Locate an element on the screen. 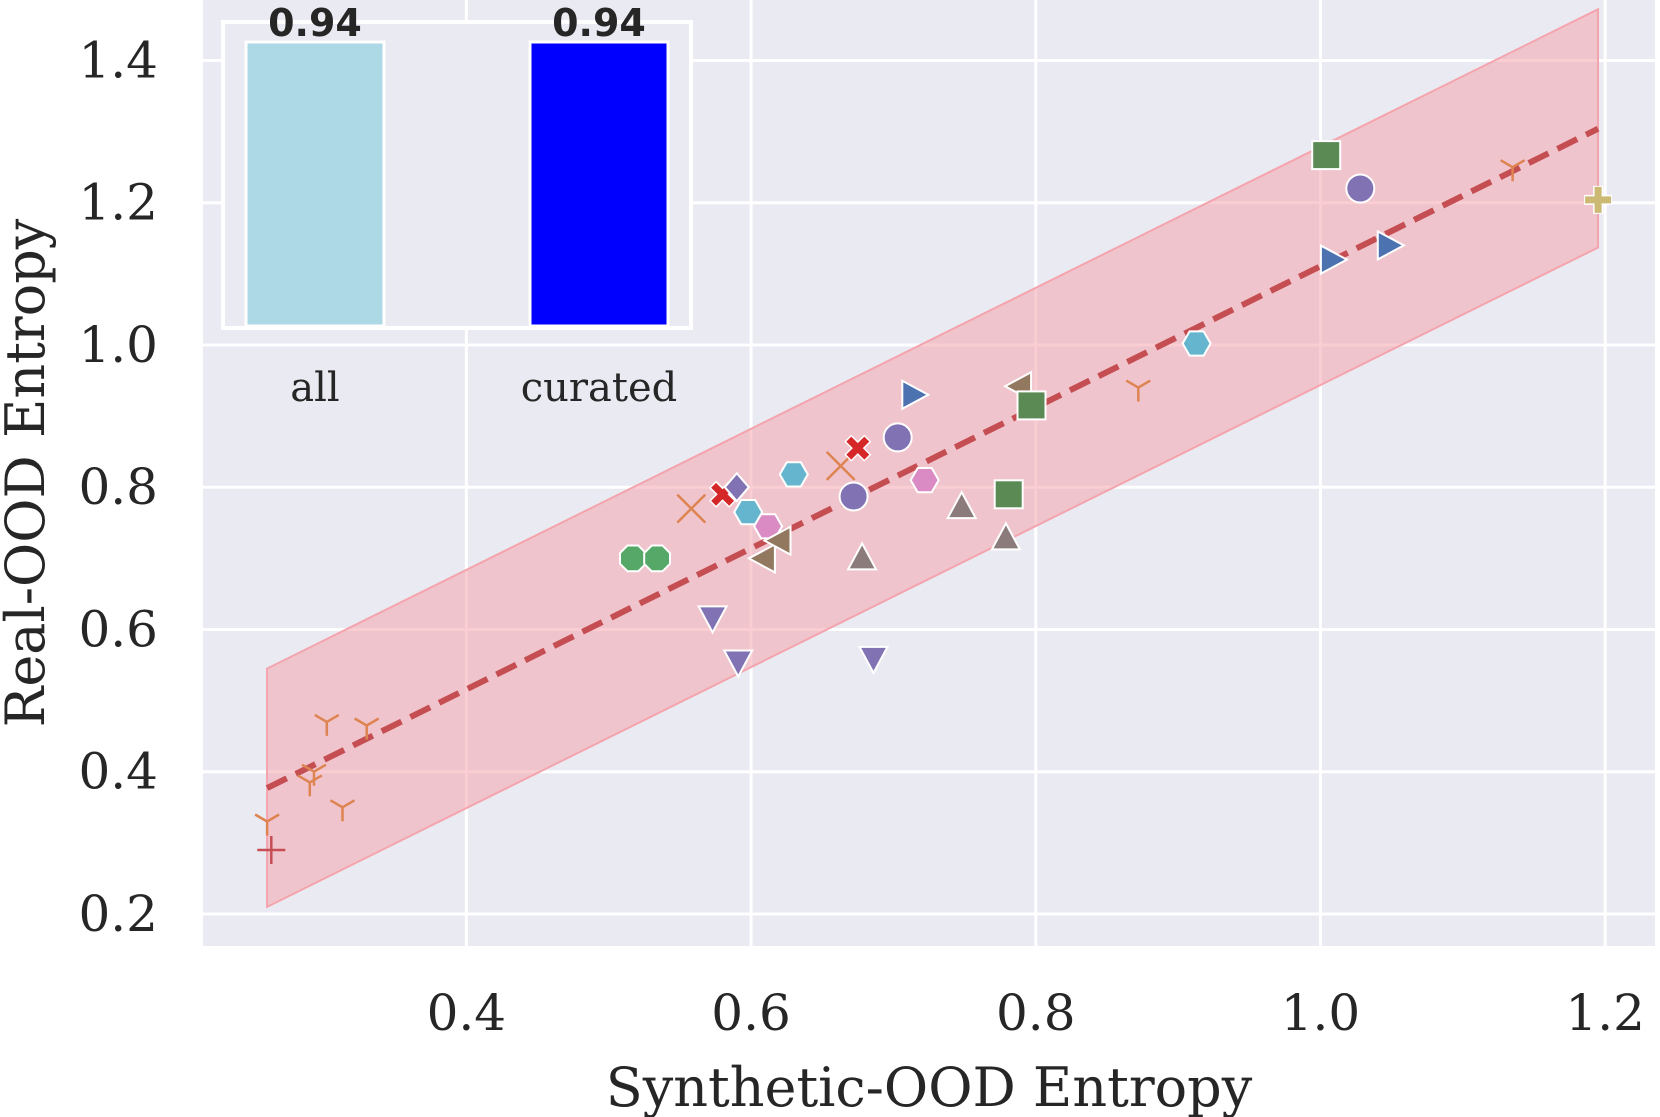 Image resolution: width=1660 pixels, height=1117 pixels. x-tick-labels: 0.4 0.6 0.8 1.0 1.2 is located at coordinates (1036, 1013).